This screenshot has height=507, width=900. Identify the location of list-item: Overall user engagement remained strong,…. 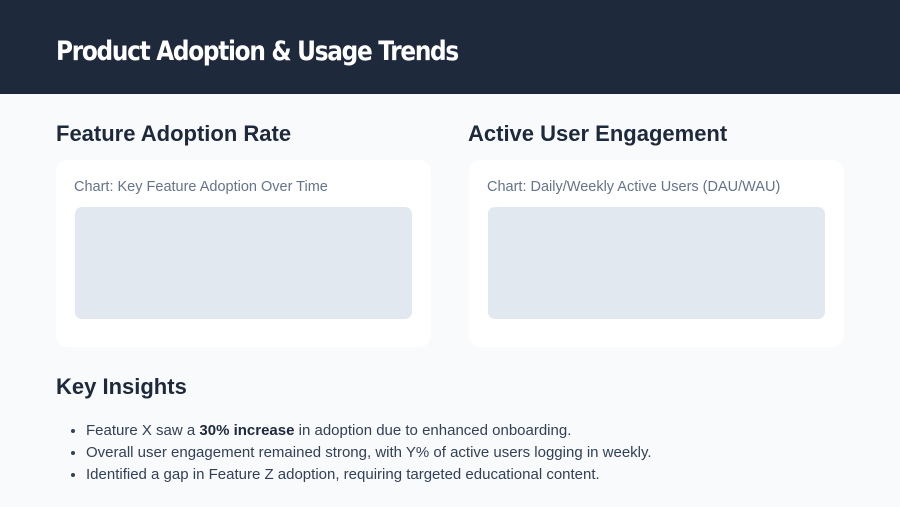
(369, 453).